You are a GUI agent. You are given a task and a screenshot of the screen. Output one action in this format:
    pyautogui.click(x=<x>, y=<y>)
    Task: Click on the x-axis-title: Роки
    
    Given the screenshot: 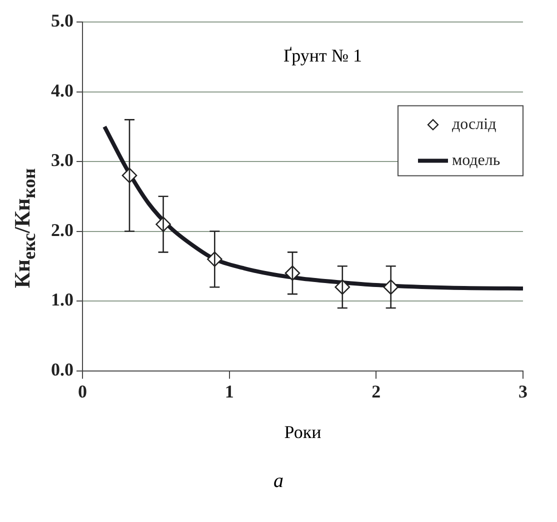 What is the action you would take?
    pyautogui.click(x=303, y=432)
    